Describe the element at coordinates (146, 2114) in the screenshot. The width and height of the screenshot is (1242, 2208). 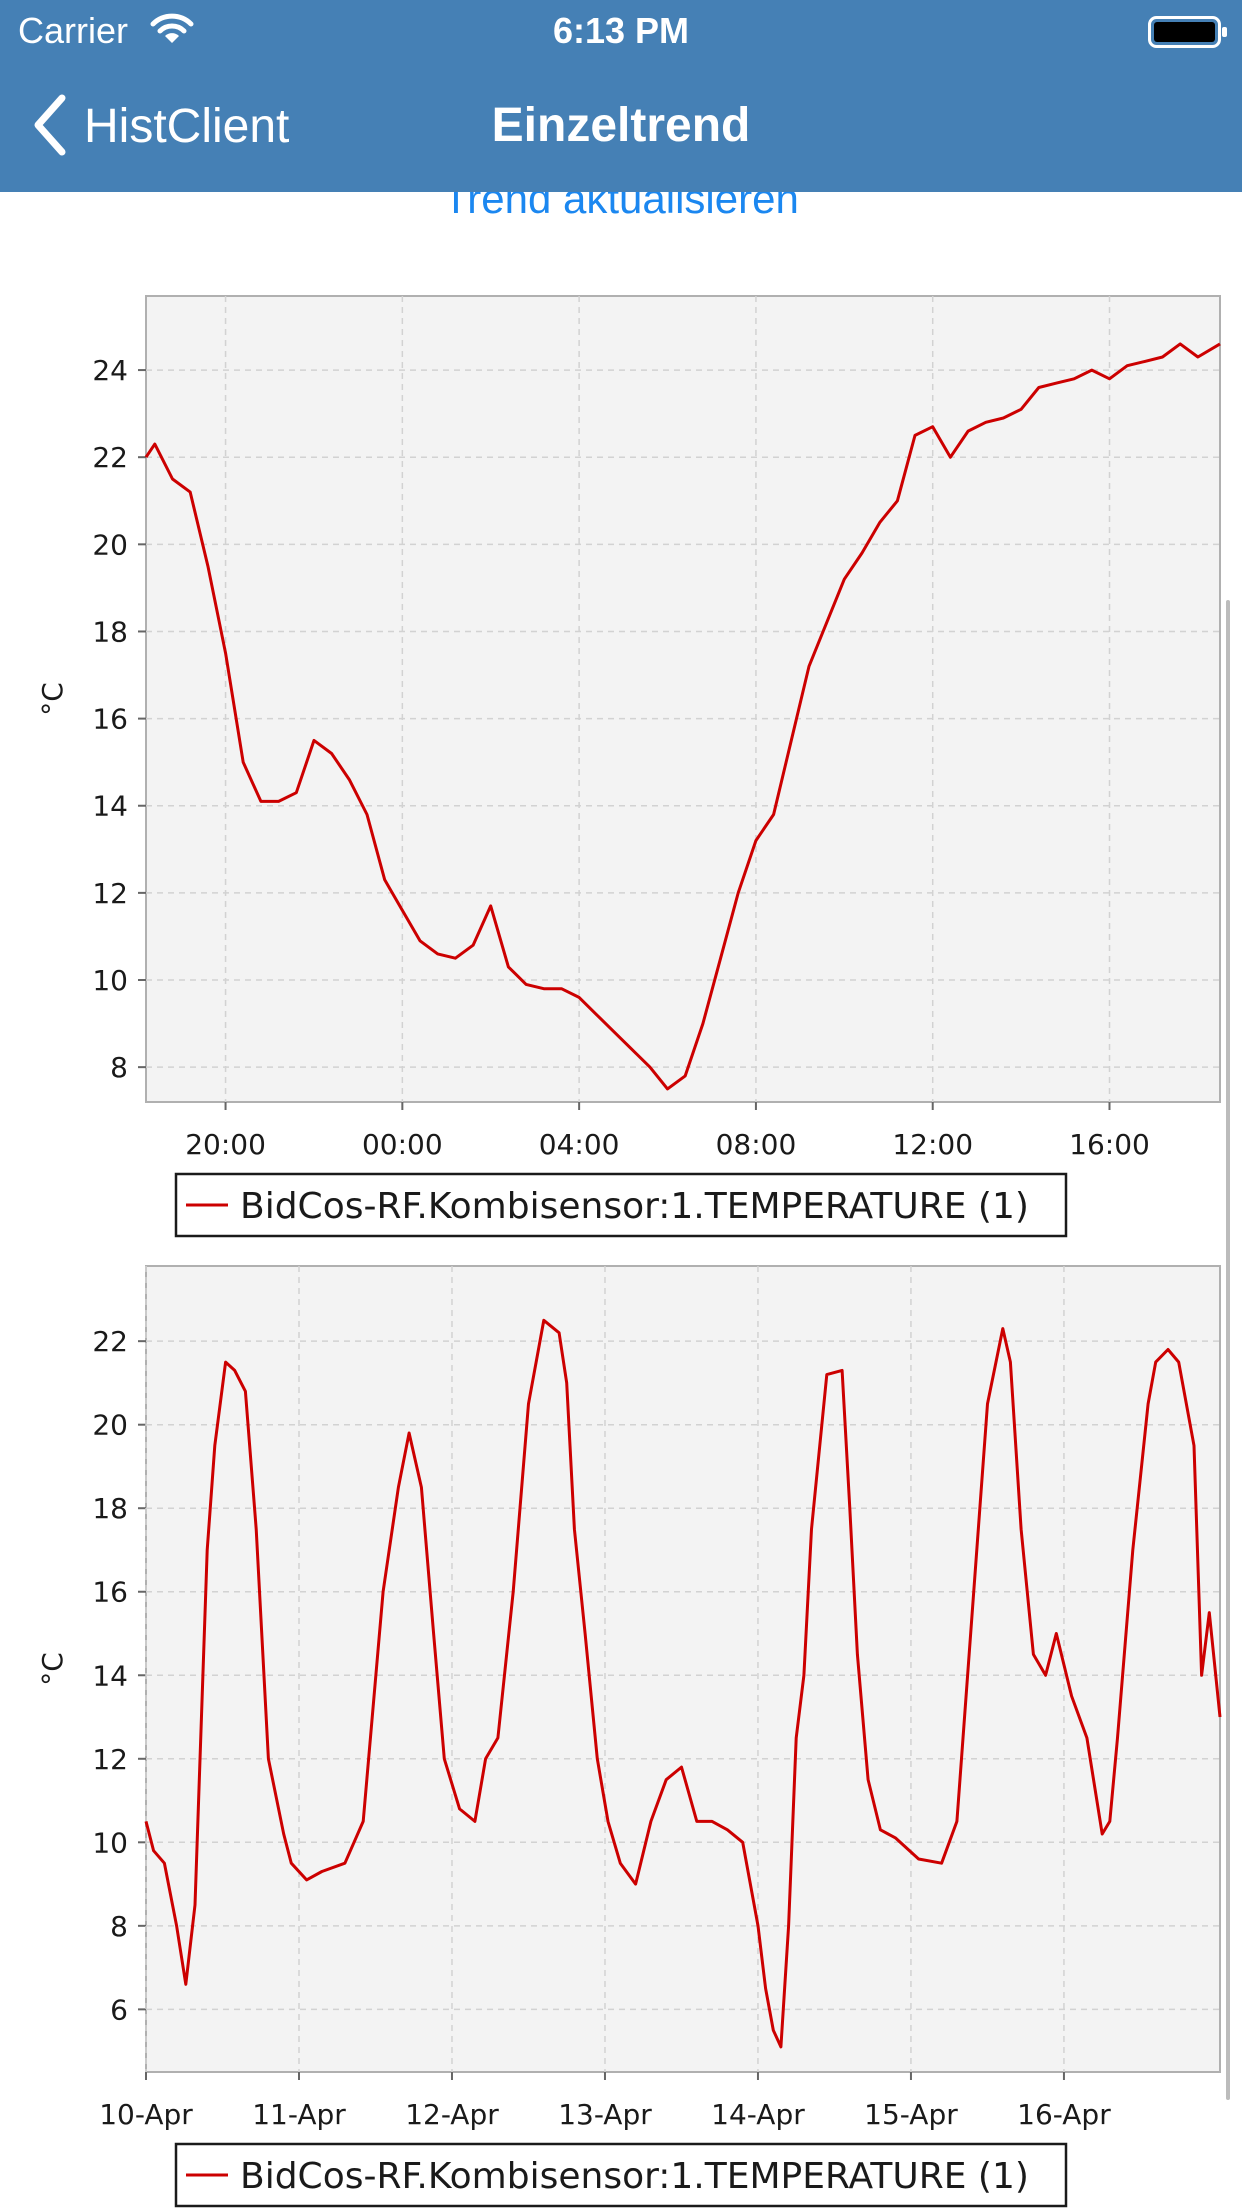
I see `x-tick-label: 10-Apr` at that location.